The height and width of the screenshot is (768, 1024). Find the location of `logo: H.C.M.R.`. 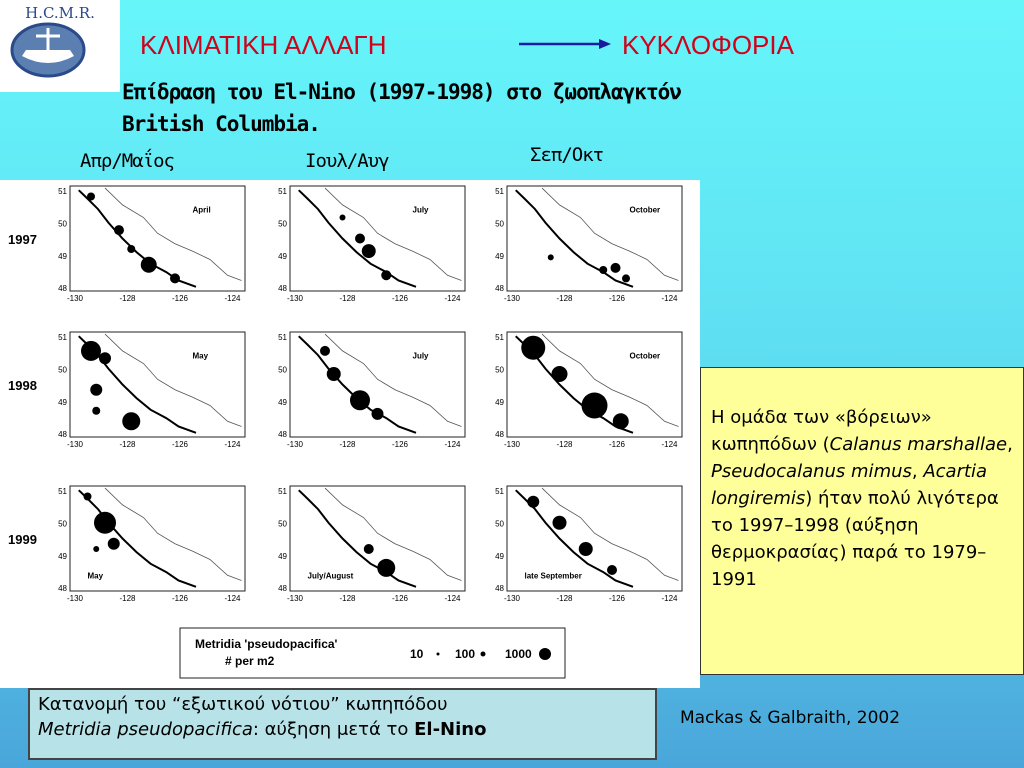

logo: H.C.M.R. is located at coordinates (60, 46).